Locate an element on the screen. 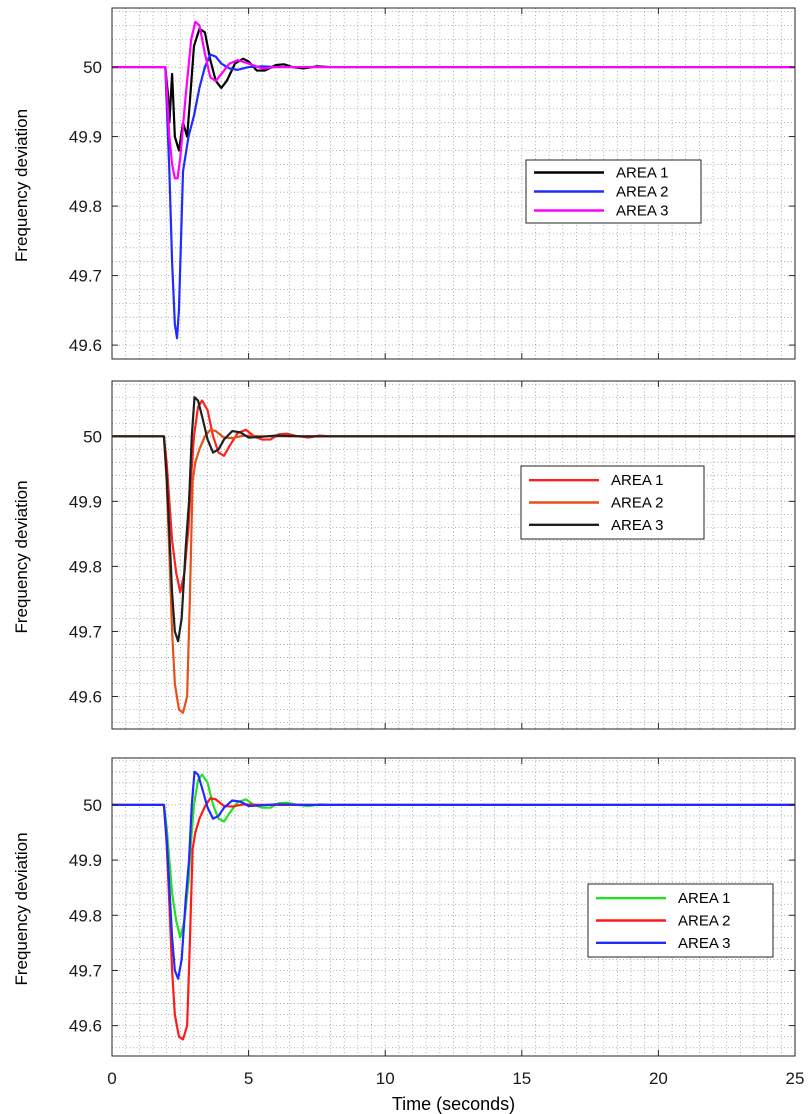 This screenshot has height=1114, width=811. x-tick-label: 25 is located at coordinates (795, 1078).